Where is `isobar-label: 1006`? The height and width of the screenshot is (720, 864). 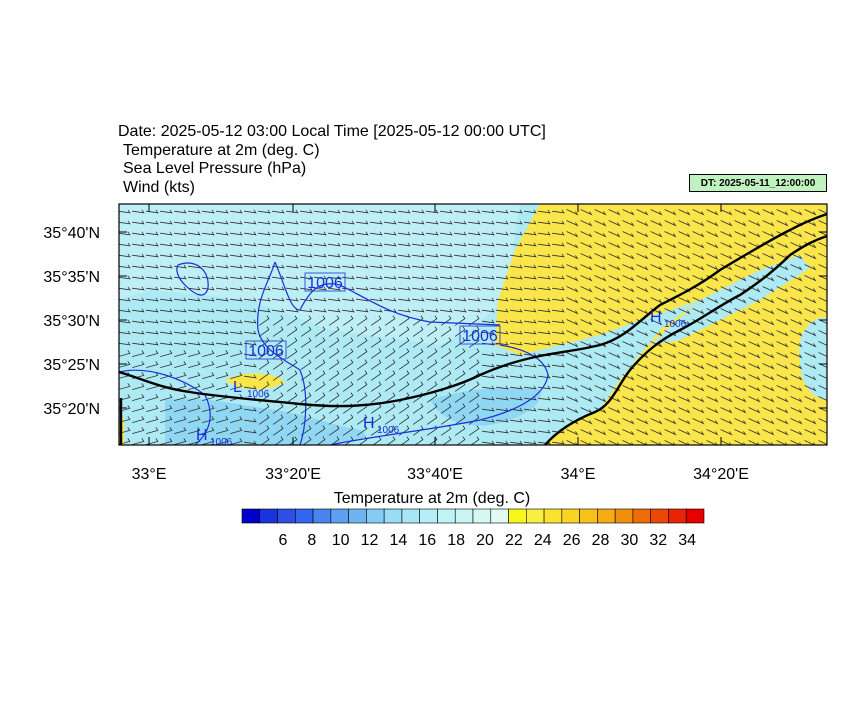 isobar-label: 1006 is located at coordinates (266, 351).